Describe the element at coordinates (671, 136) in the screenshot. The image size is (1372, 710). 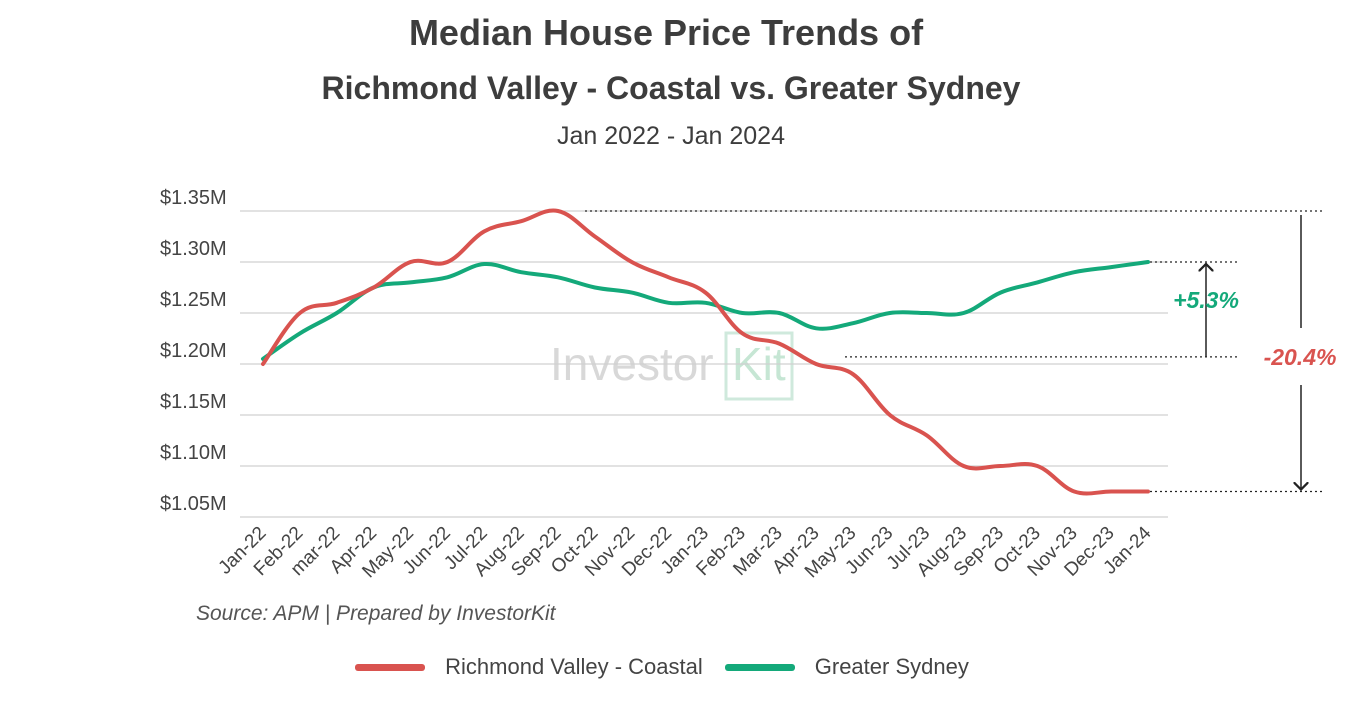
I see `chart-period: Jan 2022 - Jan 2024` at that location.